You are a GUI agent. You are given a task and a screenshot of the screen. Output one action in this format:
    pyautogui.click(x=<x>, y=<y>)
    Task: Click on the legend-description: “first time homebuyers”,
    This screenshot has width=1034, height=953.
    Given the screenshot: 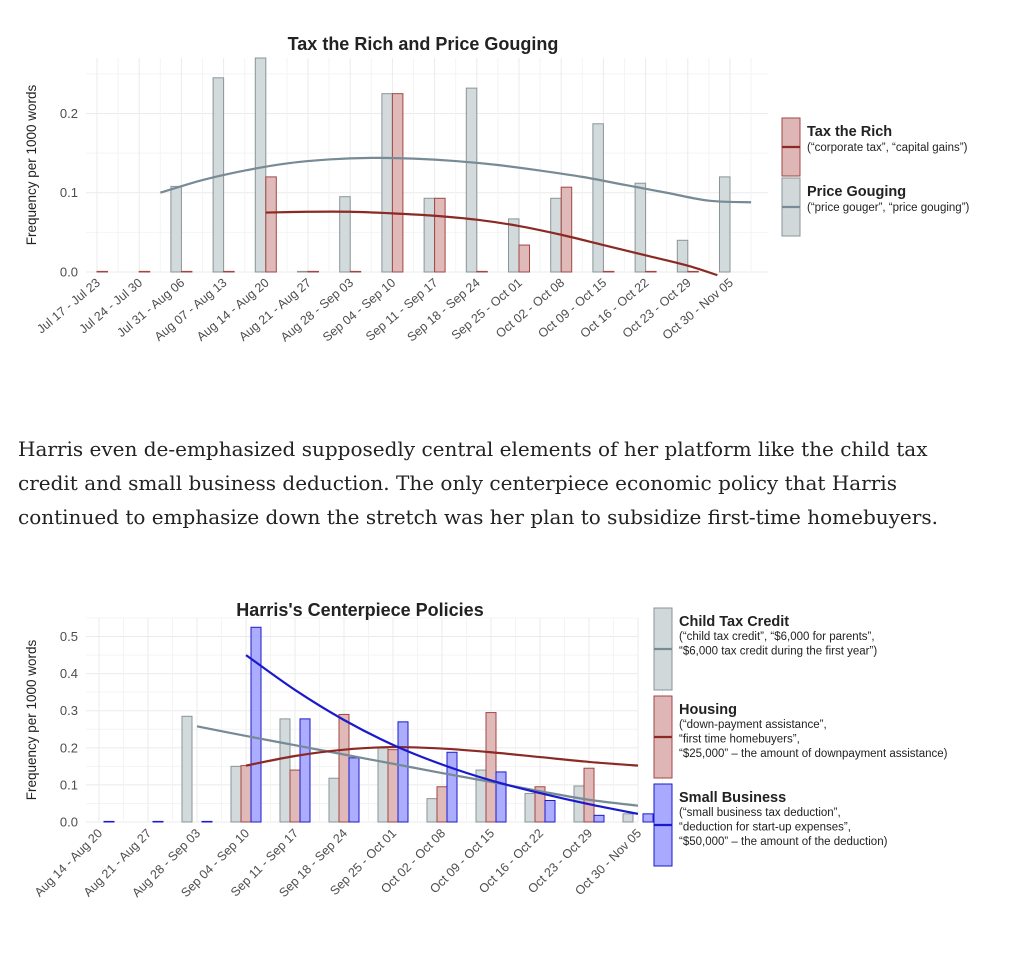 What is the action you would take?
    pyautogui.click(x=739, y=740)
    